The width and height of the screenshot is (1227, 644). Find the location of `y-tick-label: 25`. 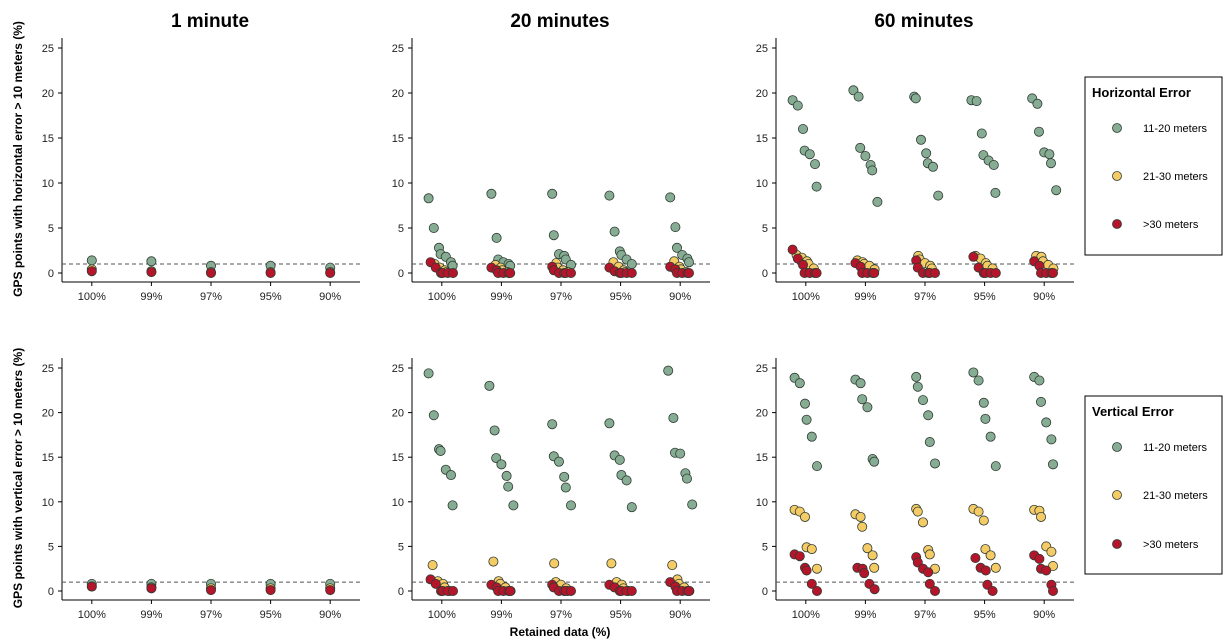

y-tick-label: 25 is located at coordinates (398, 369).